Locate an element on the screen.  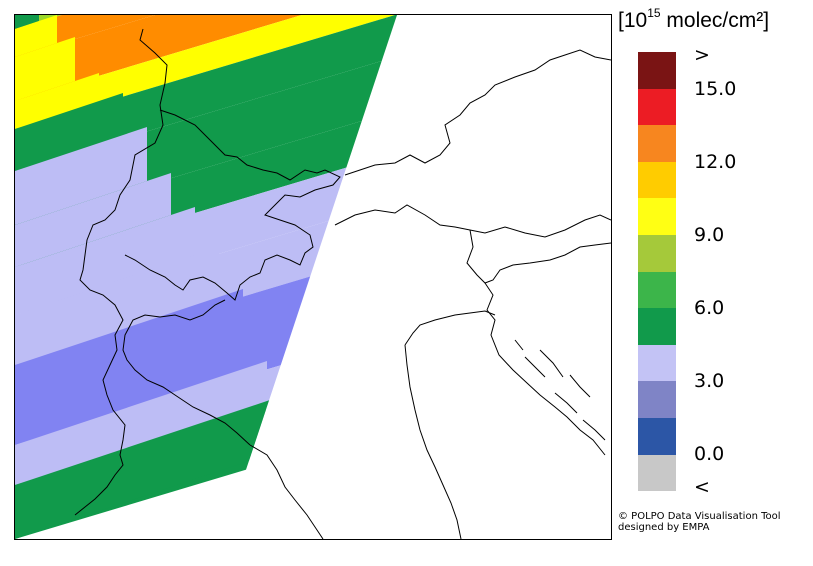
austria-border is located at coordinates (477, 112).